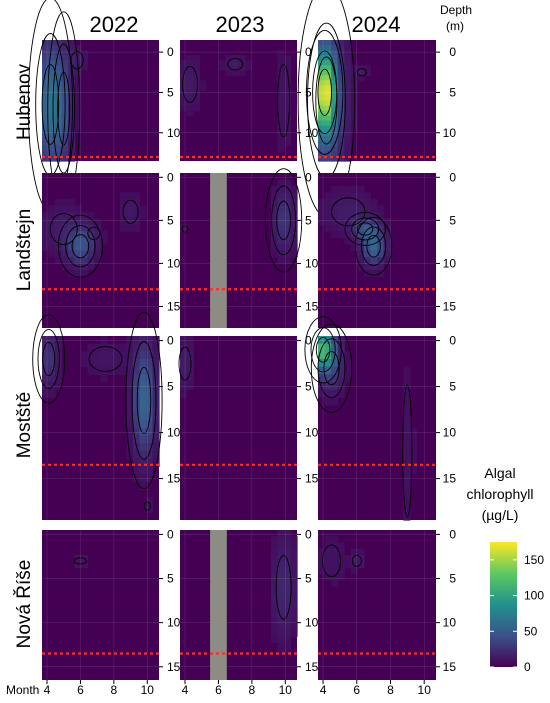 The height and width of the screenshot is (703, 550). Describe the element at coordinates (531, 631) in the screenshot. I see `colorbar-tick-label: 50` at that location.